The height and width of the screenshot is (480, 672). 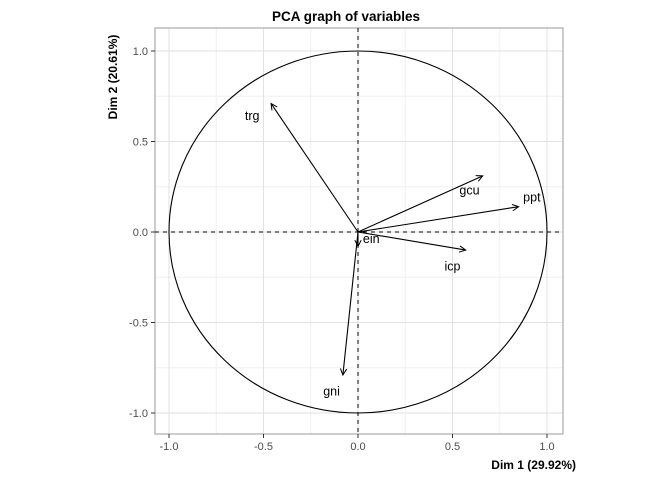 I want to click on x-tick-label: 1.0, so click(x=546, y=447).